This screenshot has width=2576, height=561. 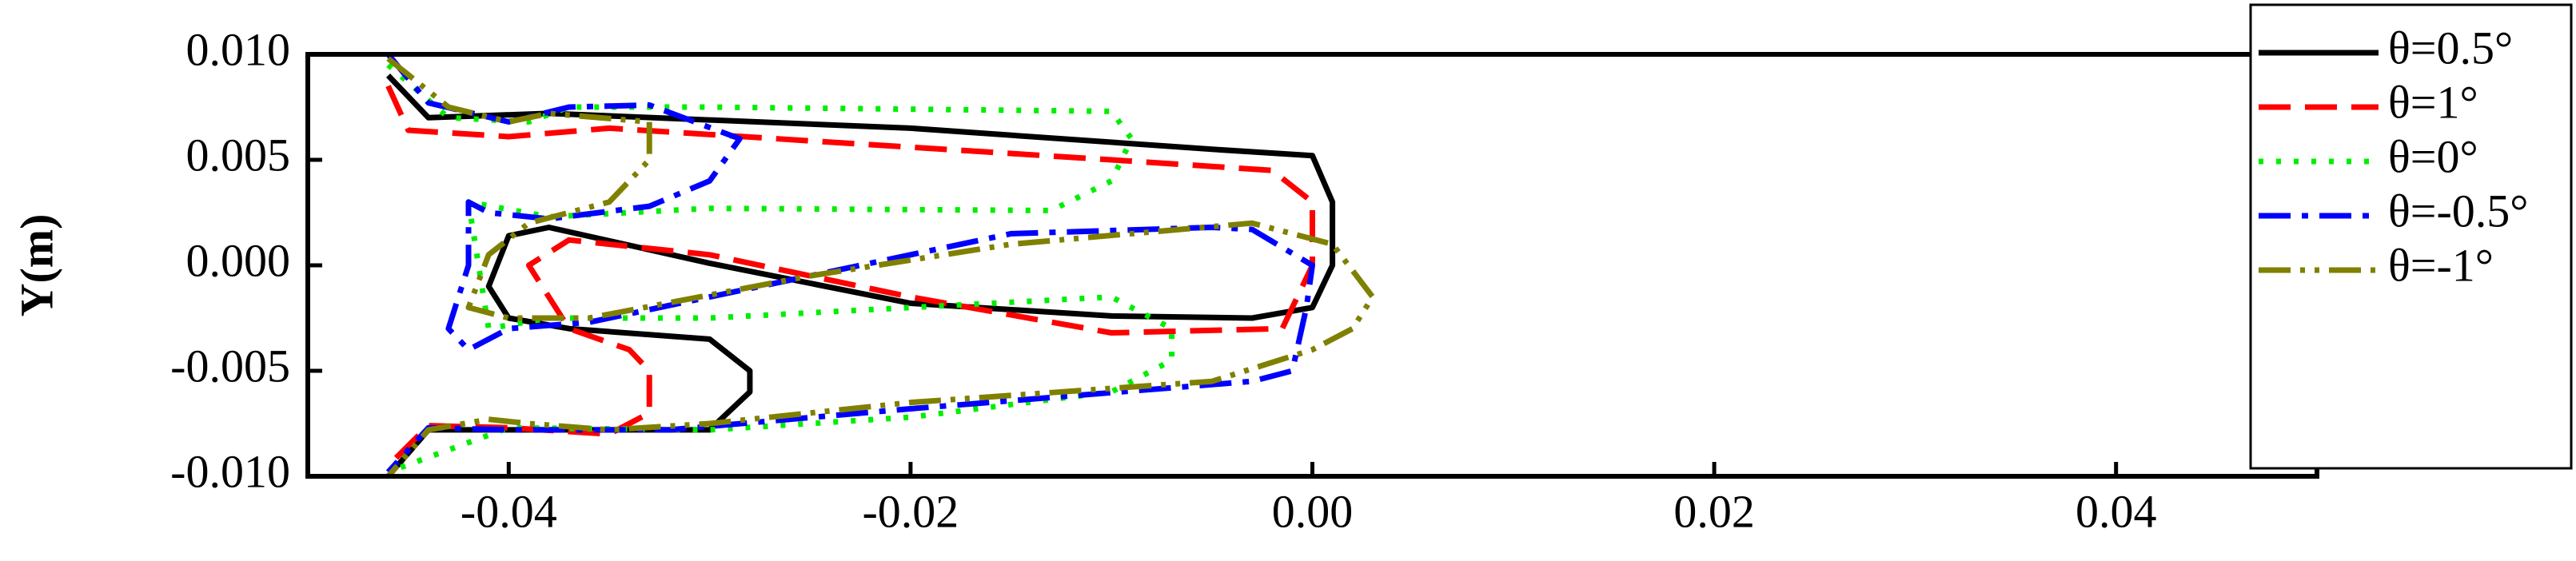 I want to click on y-tick-label: 0.005, so click(x=238, y=155).